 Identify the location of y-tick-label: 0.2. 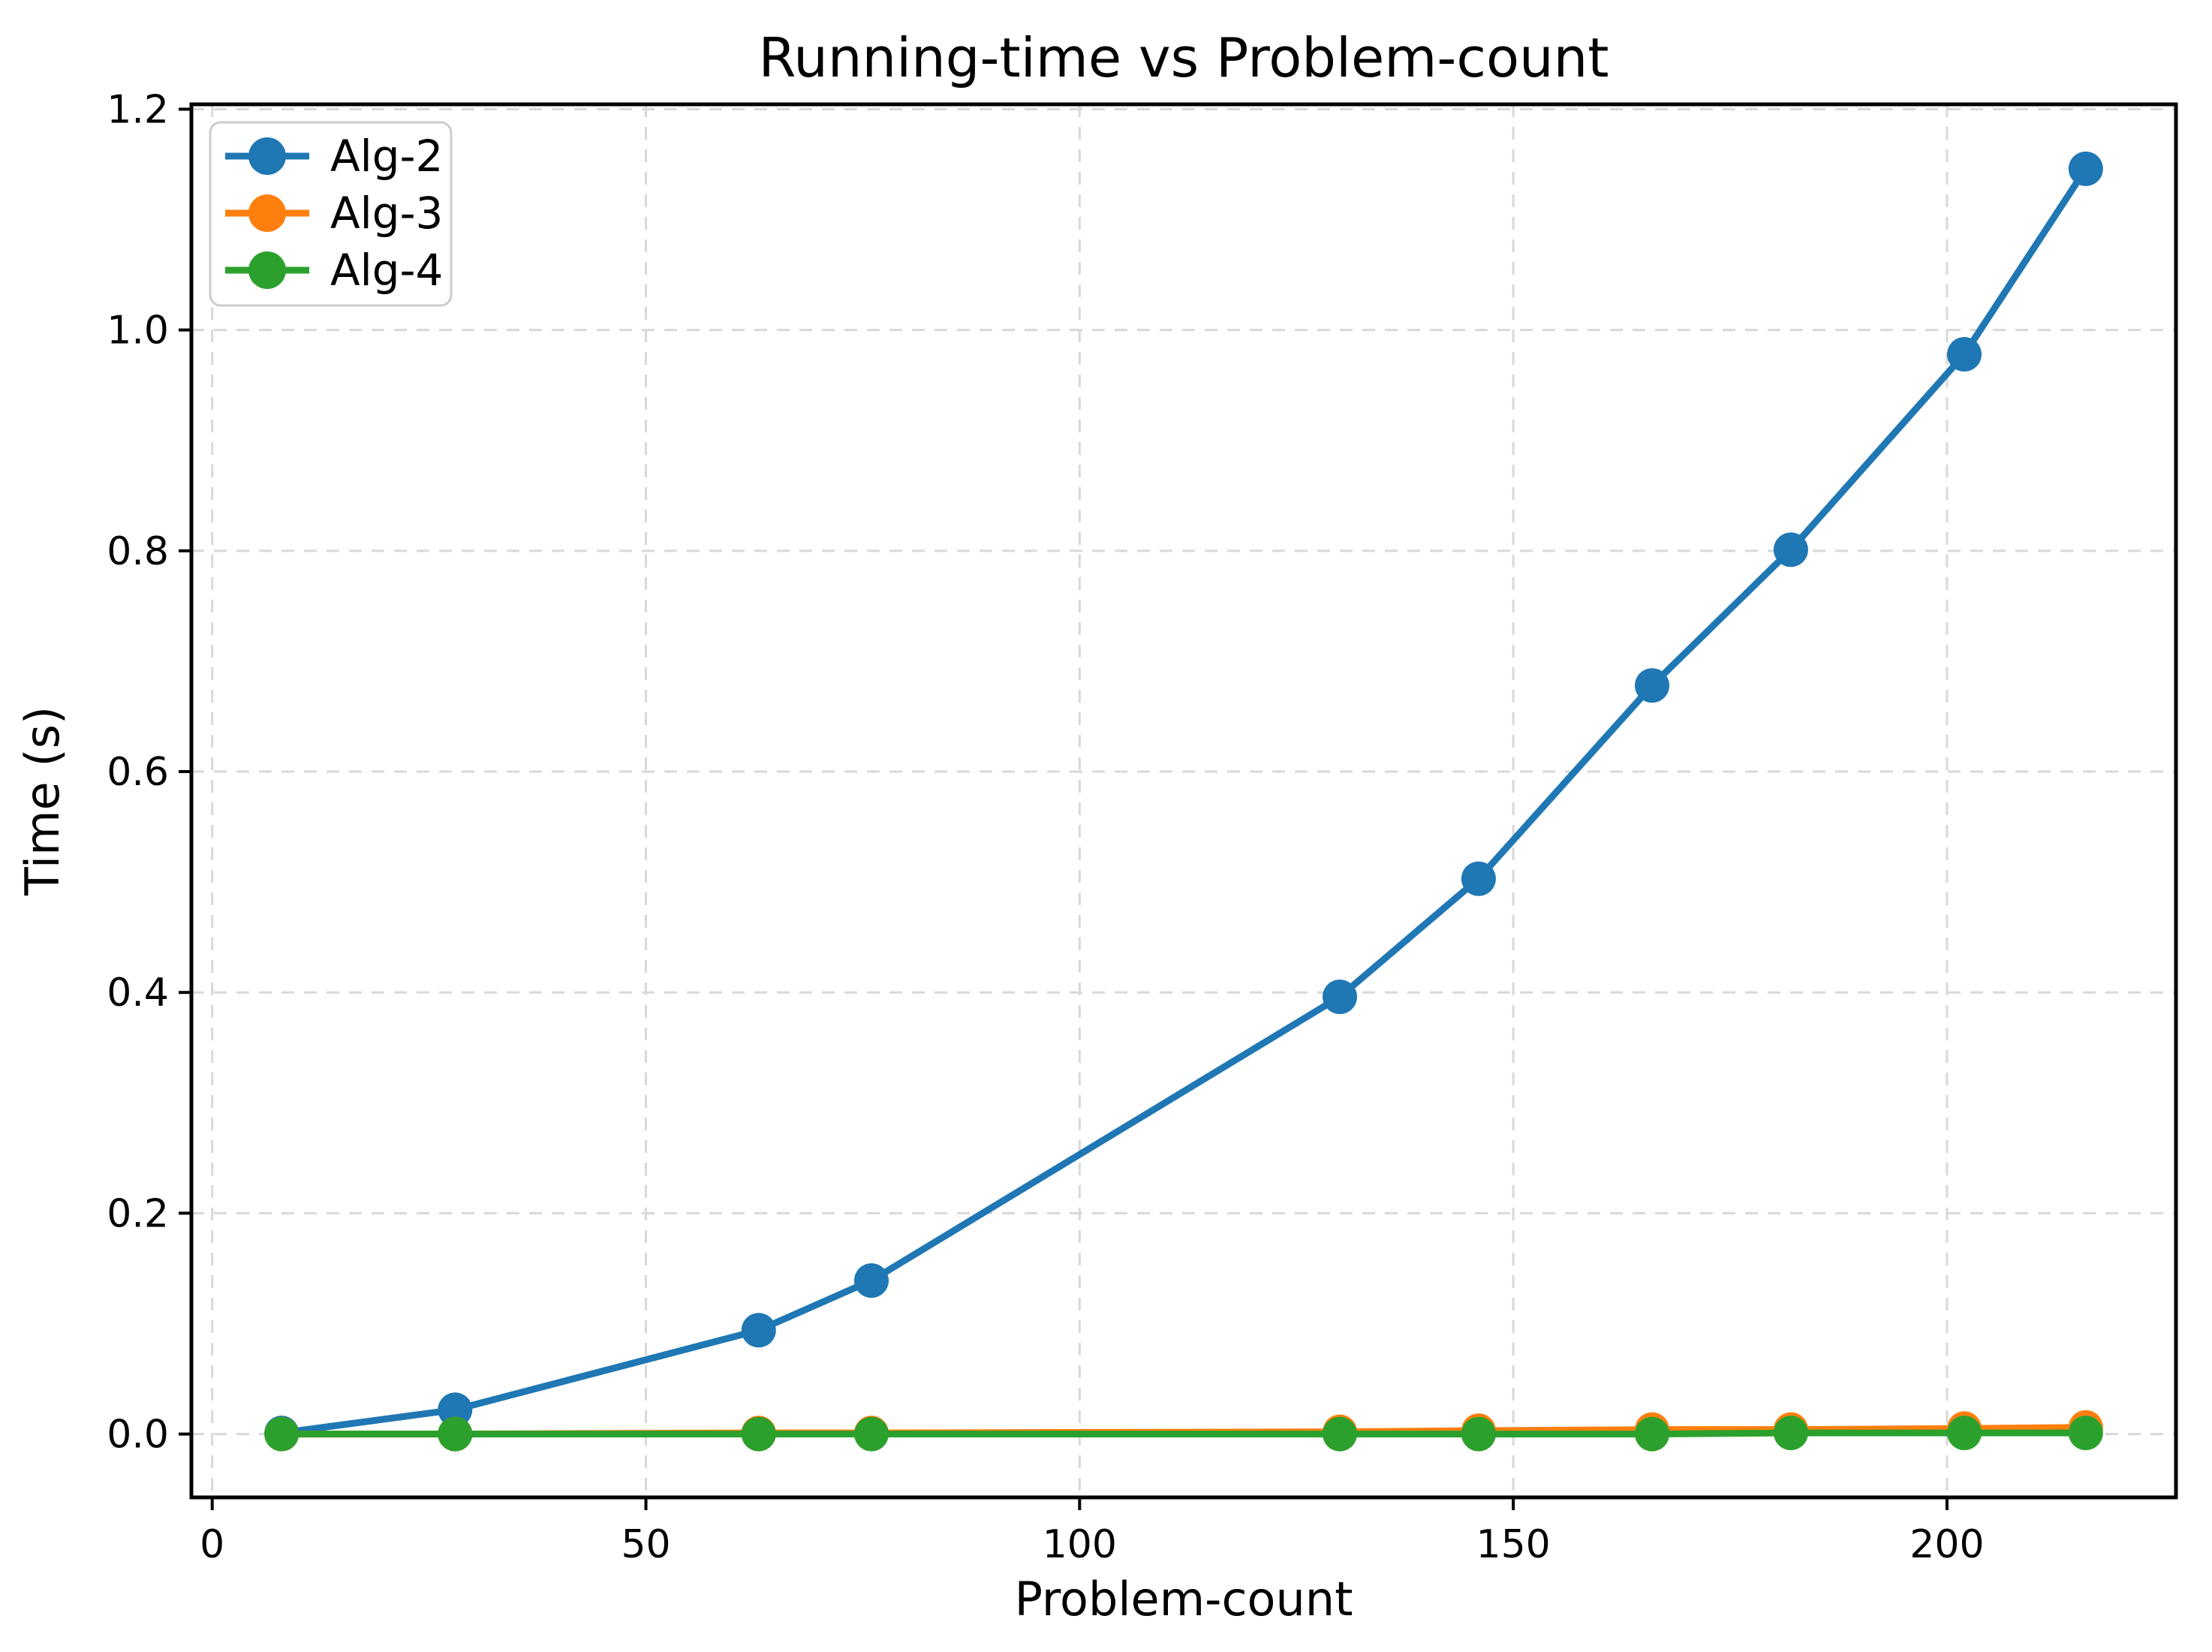
(138, 1213).